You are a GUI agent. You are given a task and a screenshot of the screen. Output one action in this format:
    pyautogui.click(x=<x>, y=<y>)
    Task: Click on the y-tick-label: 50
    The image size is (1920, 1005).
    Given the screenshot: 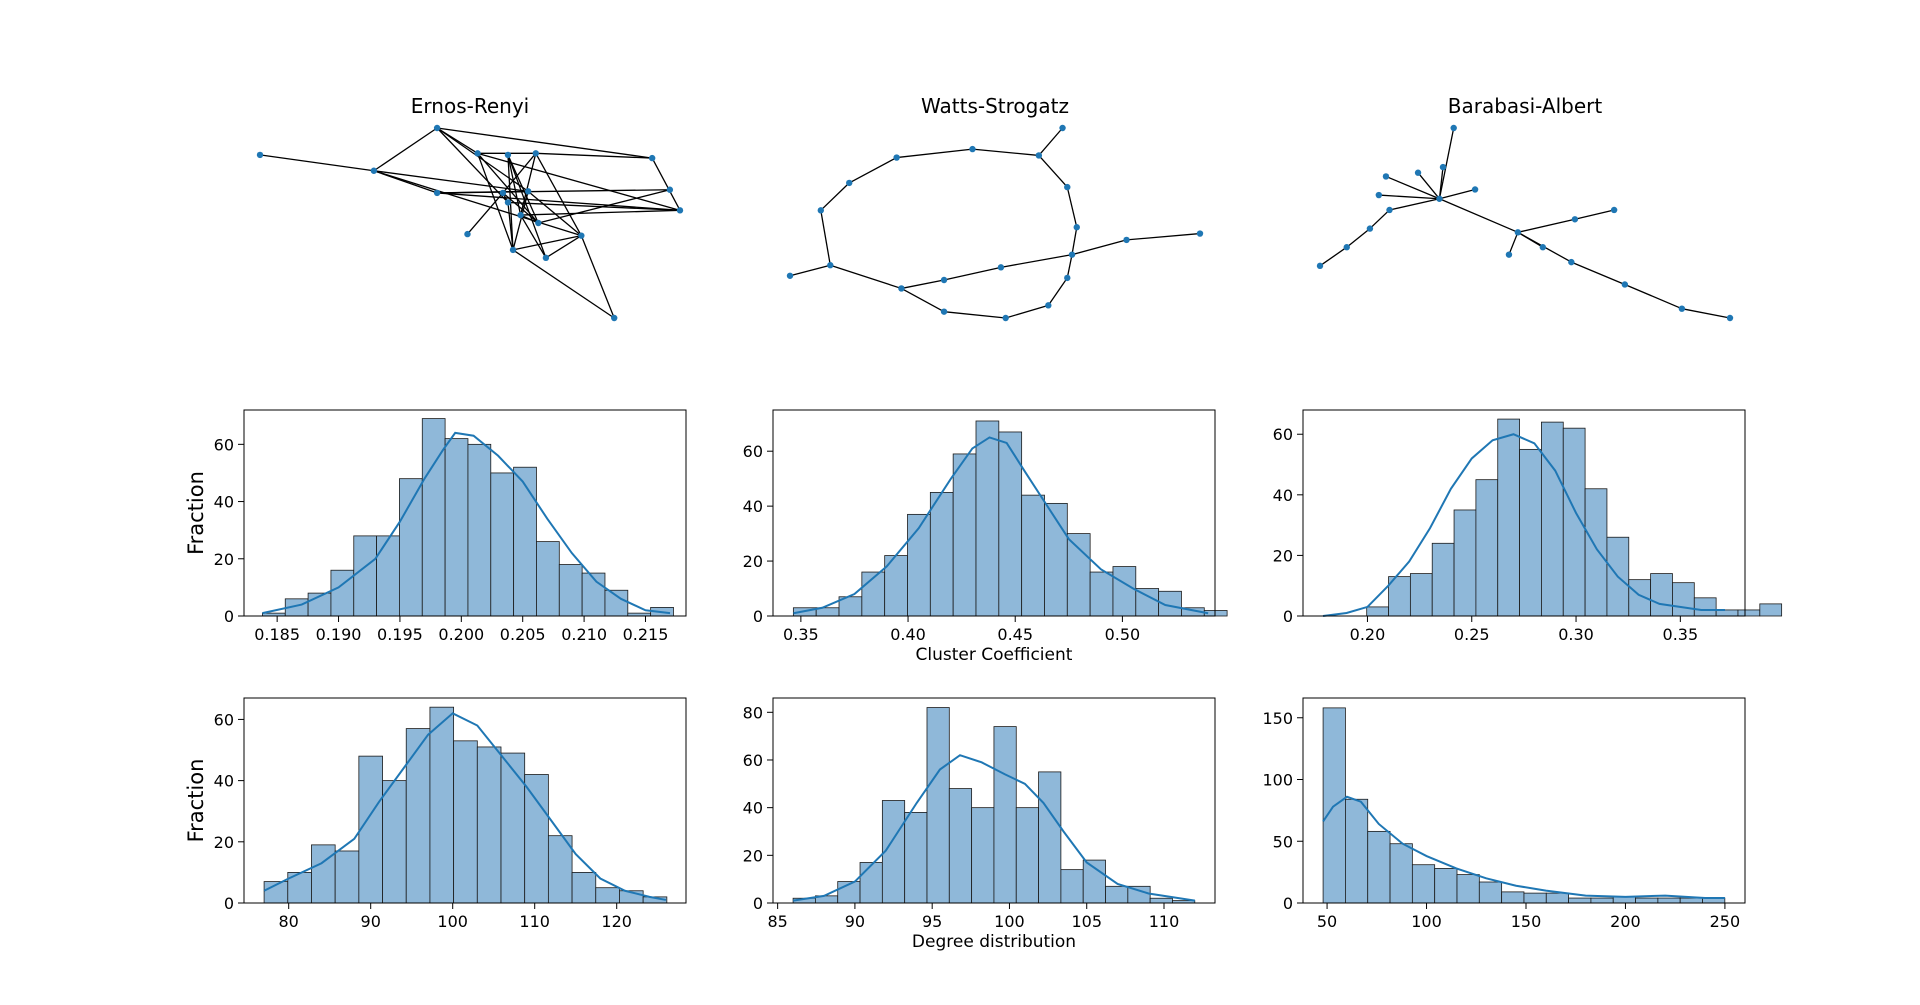 What is the action you would take?
    pyautogui.click(x=1283, y=841)
    